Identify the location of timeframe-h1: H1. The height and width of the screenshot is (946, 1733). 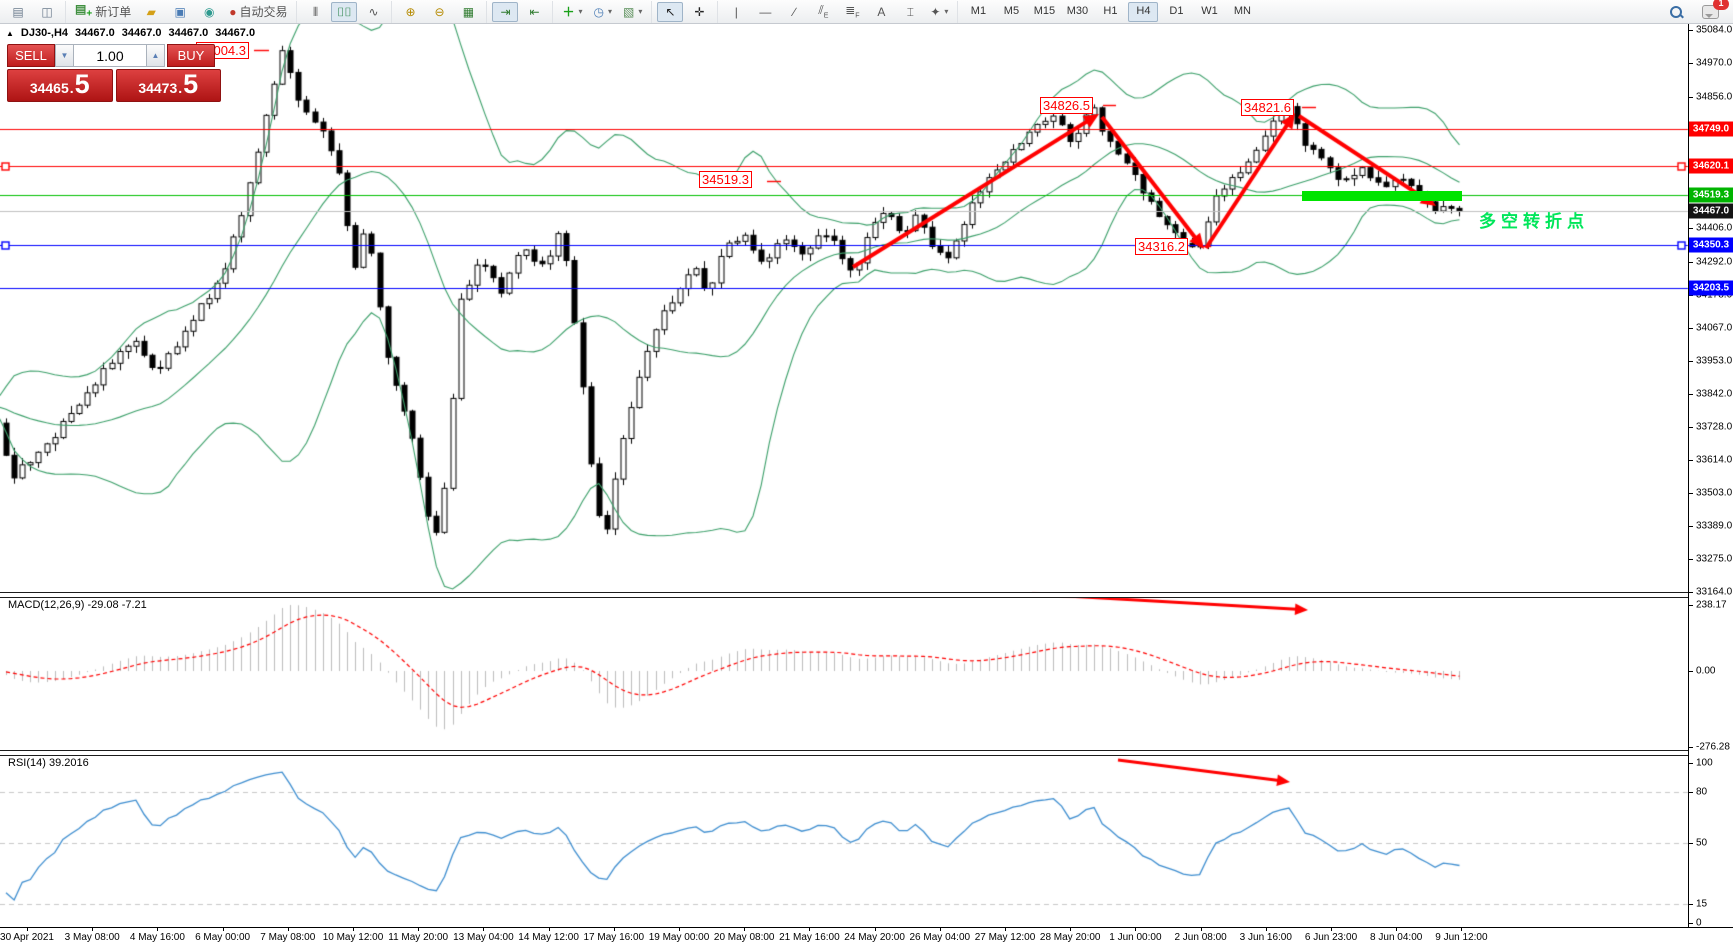
(1110, 11).